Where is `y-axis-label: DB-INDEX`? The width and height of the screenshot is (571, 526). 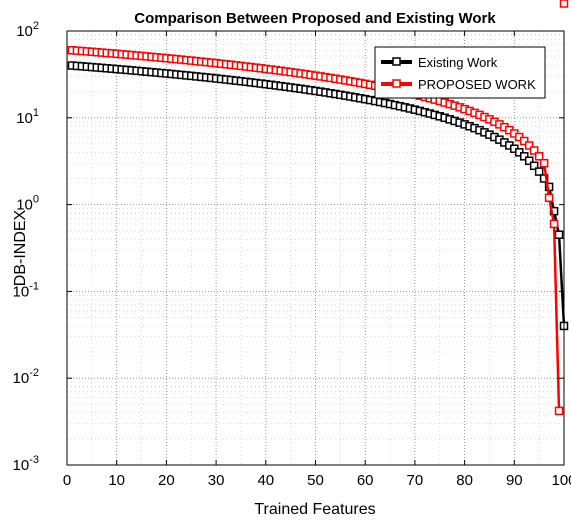 y-axis-label: DB-INDEX is located at coordinates (20, 247).